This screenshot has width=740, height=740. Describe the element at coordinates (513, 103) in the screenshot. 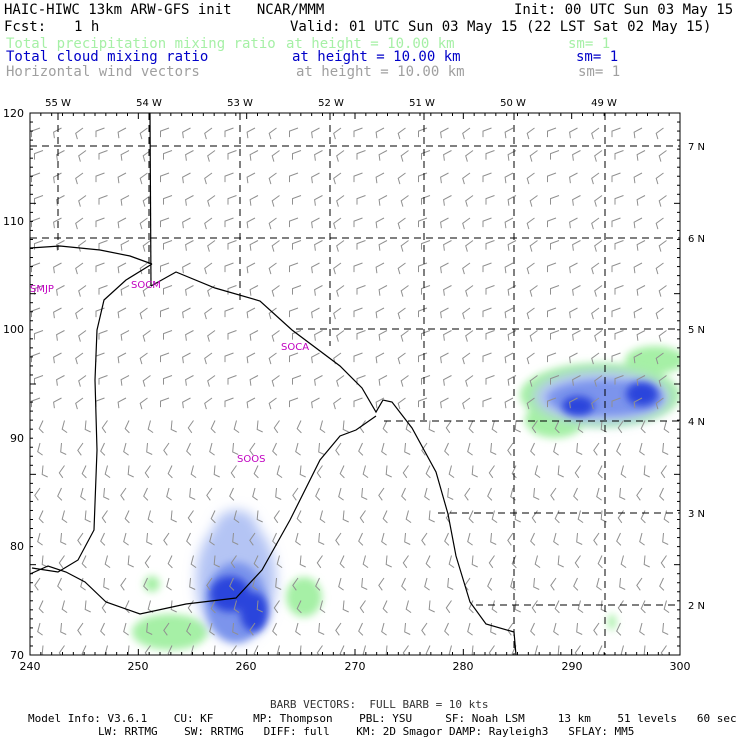

I see `lon-label: 50 W` at that location.